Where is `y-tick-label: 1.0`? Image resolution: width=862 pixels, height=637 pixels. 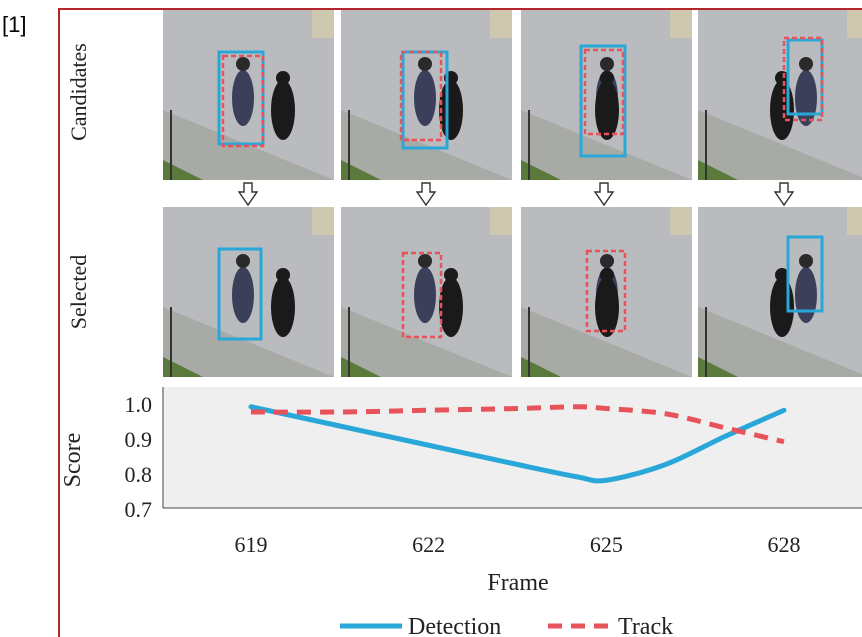
y-tick-label: 1.0 is located at coordinates (139, 404).